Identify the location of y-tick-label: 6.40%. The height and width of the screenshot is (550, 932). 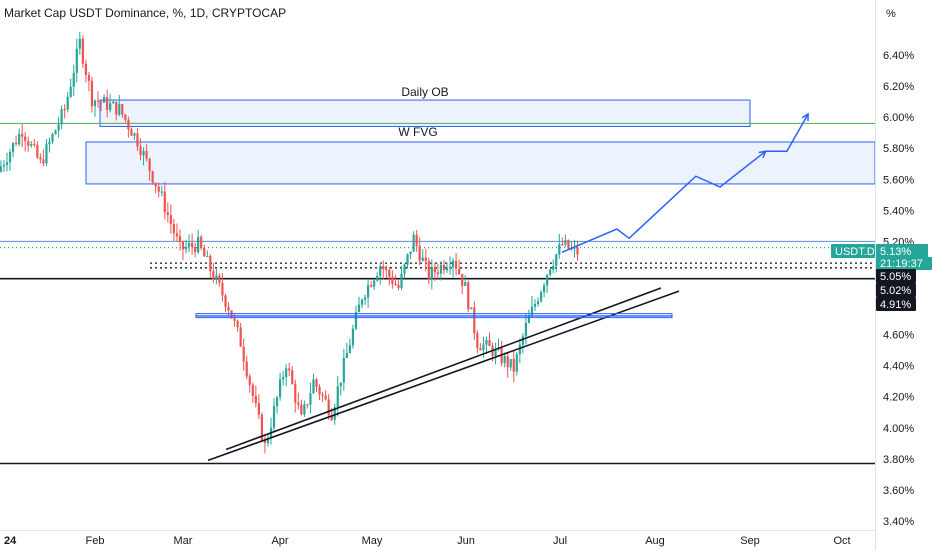
(898, 56).